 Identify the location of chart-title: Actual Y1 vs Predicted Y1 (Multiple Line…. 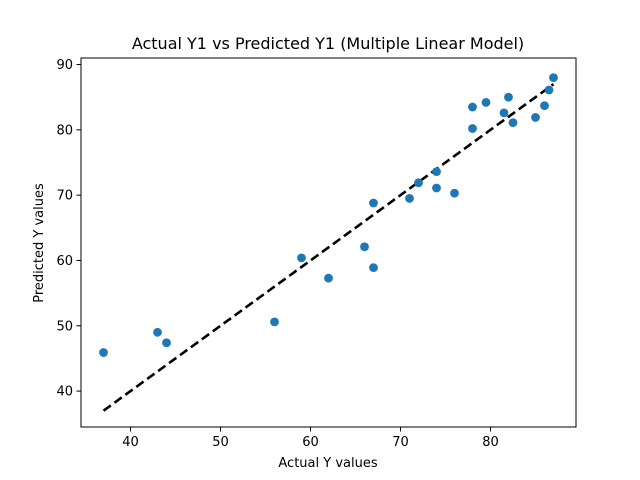
(328, 43).